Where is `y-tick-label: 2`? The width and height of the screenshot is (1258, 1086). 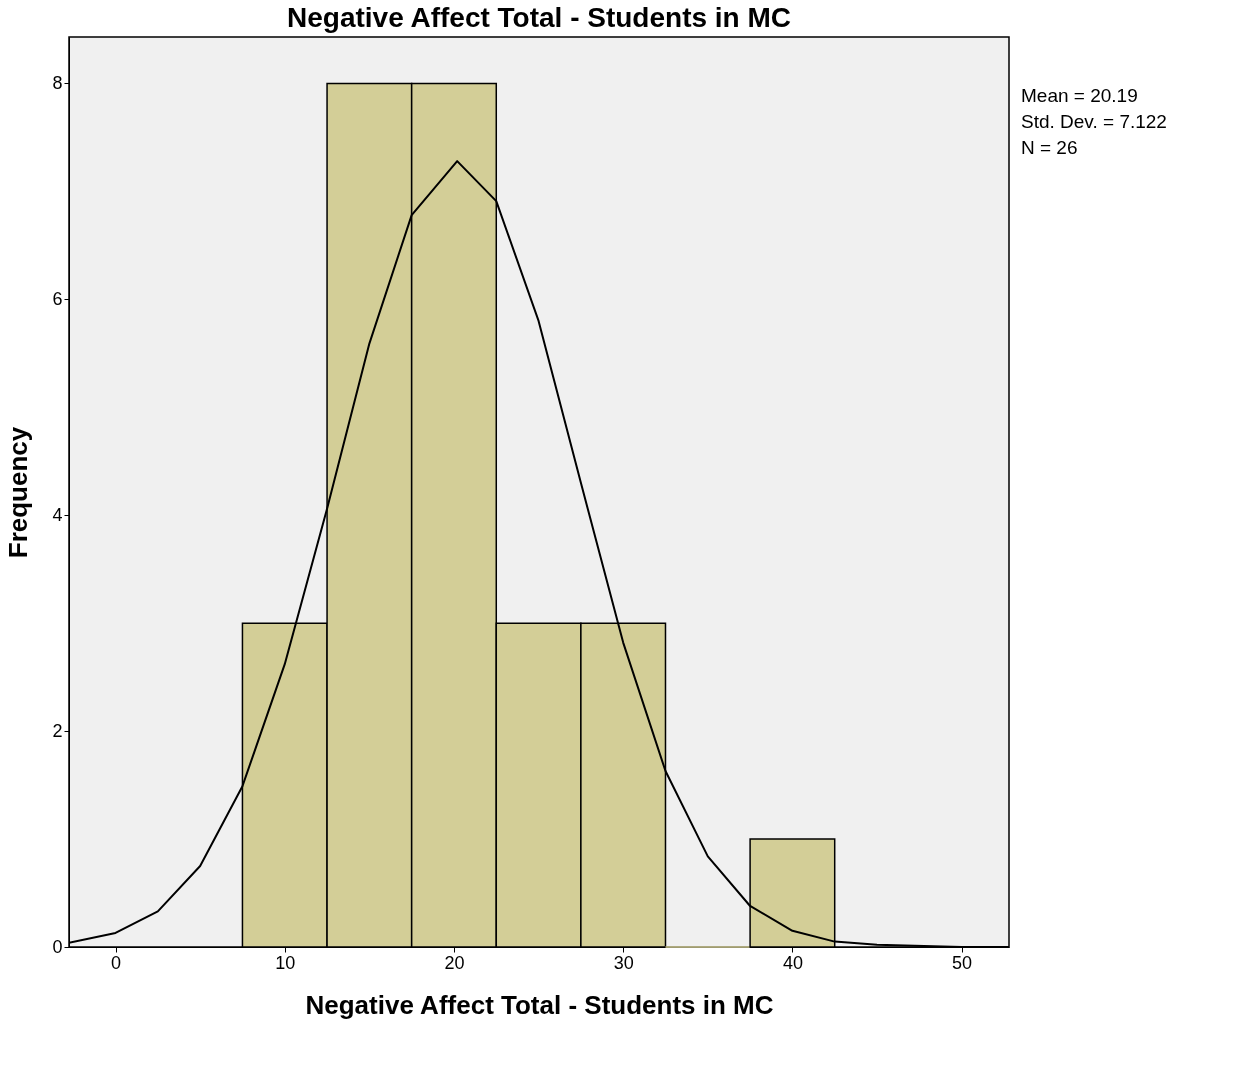
y-tick-label: 2 is located at coordinates (57, 730).